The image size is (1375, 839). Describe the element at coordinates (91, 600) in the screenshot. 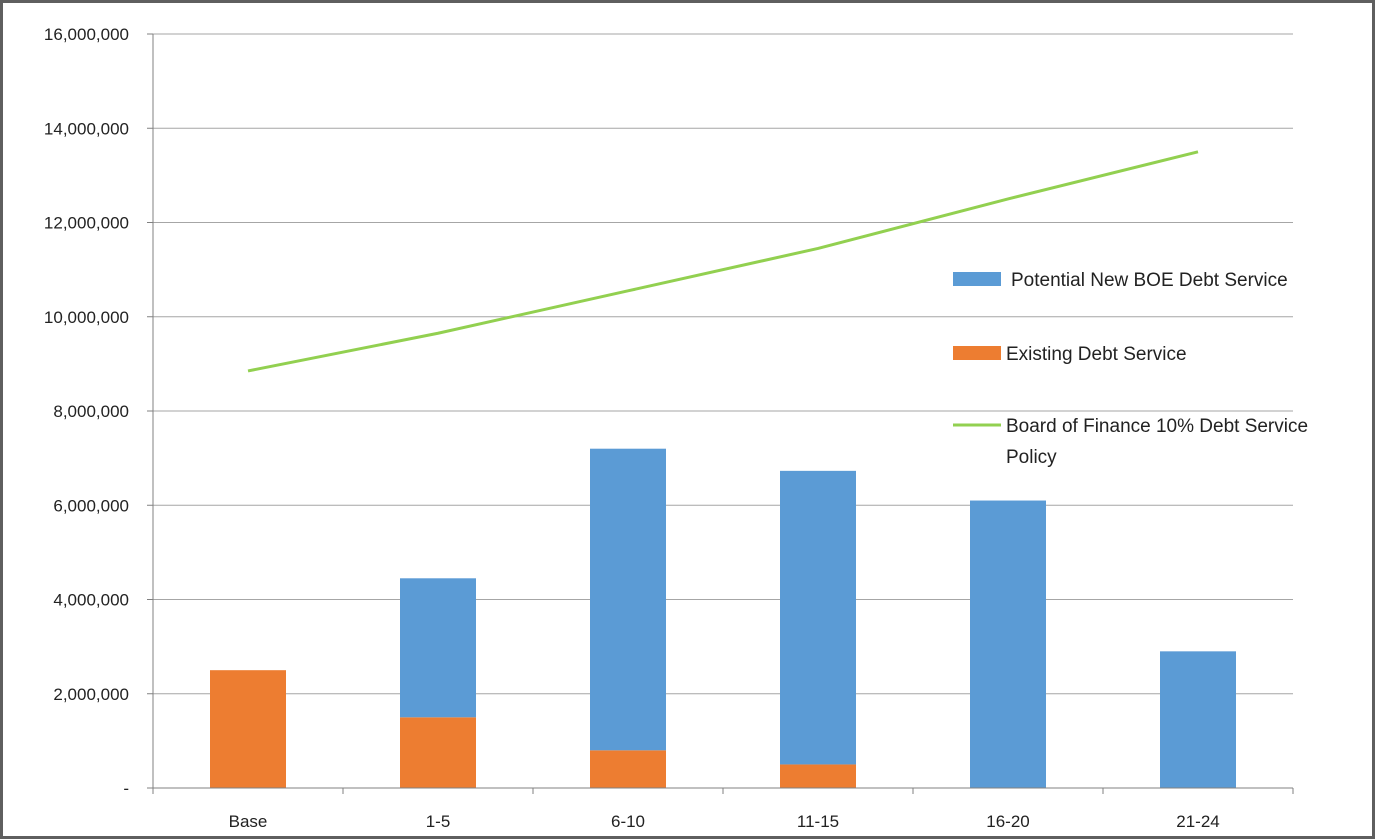

I see `y-tick-label: 4,000,000` at that location.